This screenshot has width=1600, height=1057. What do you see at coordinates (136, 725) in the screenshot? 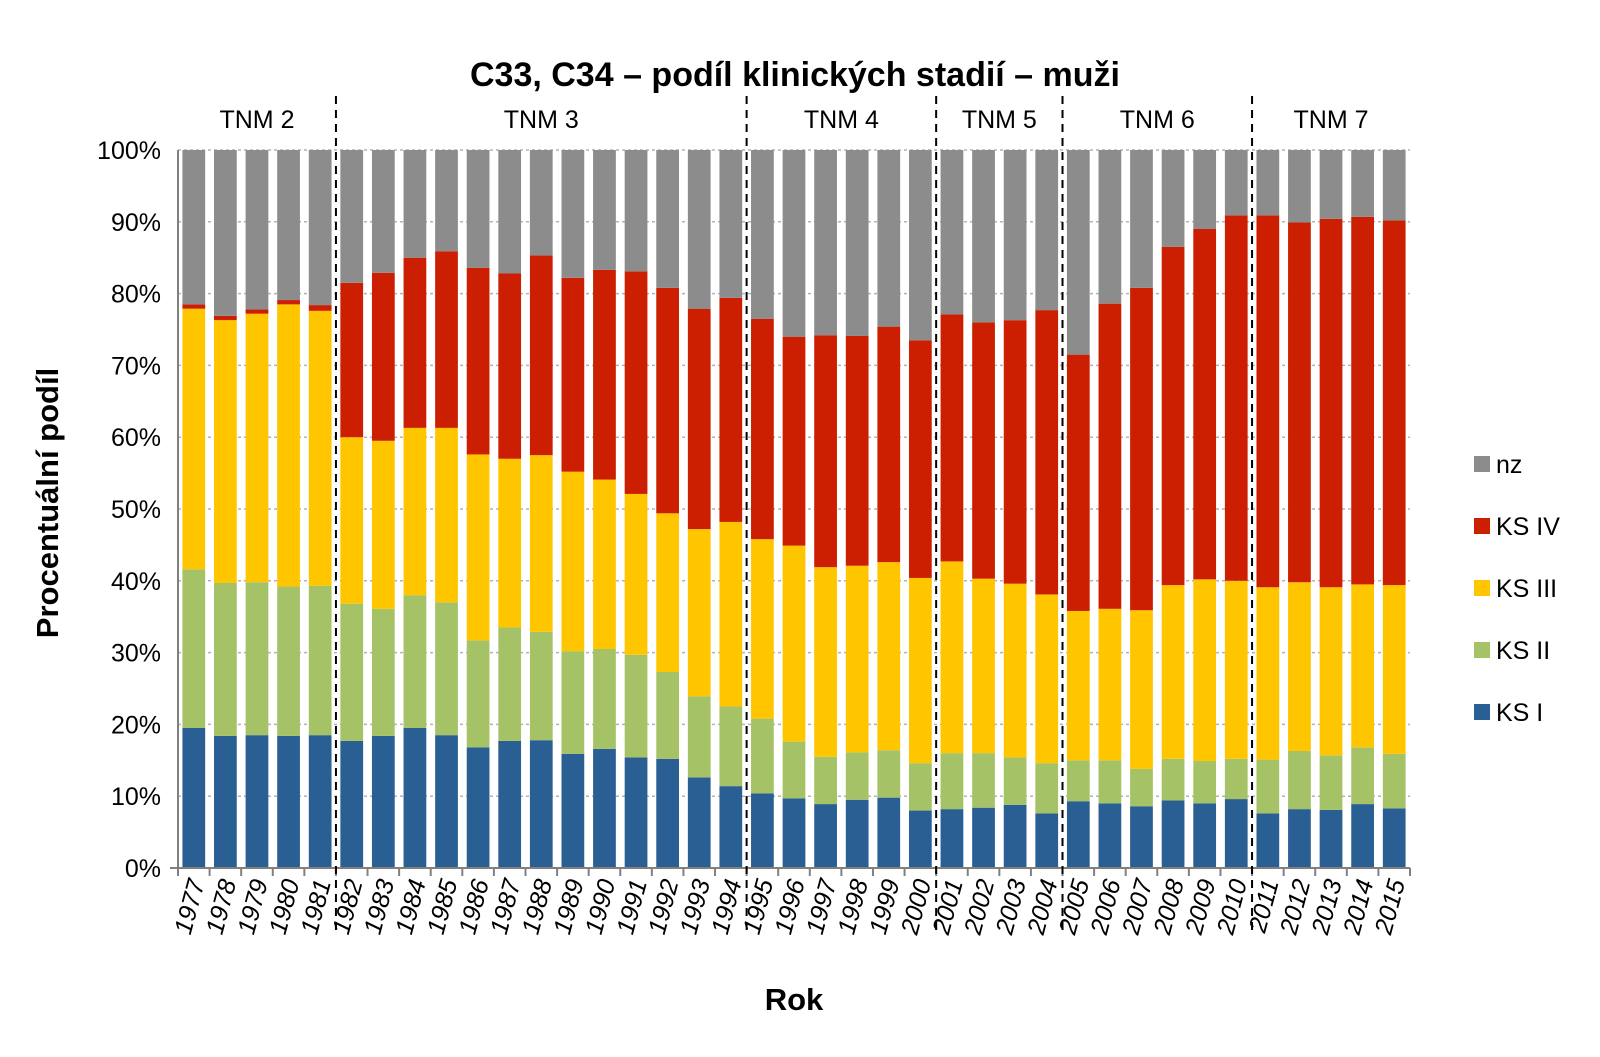
I see `y-tick-label: 20%` at bounding box center [136, 725].